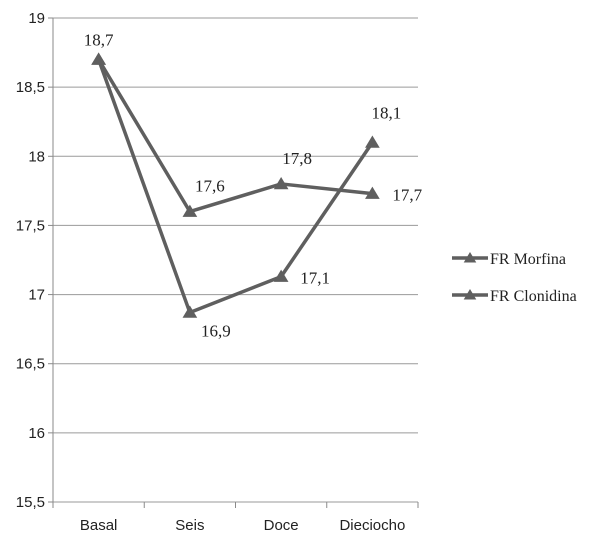  Describe the element at coordinates (372, 525) in the screenshot. I see `x-tick-label: Dieciocho` at that location.